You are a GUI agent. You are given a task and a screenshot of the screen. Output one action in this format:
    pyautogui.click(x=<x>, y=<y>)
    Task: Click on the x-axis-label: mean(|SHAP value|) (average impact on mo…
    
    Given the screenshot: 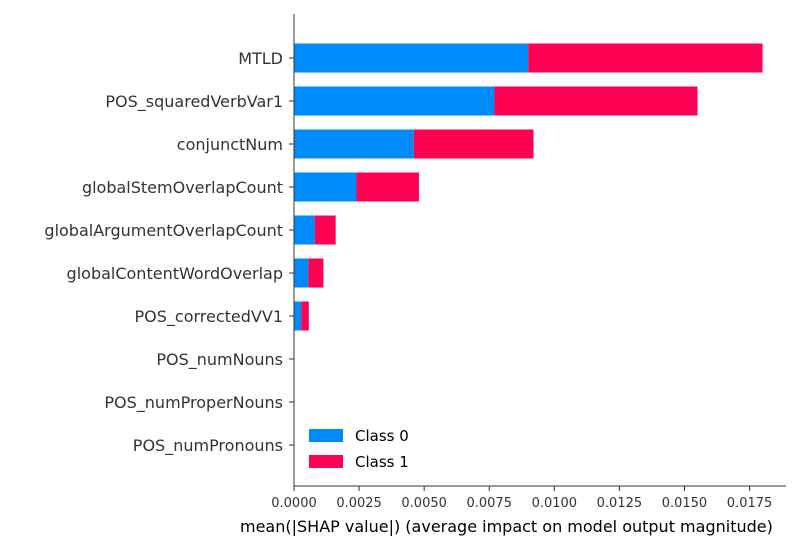 What is the action you would take?
    pyautogui.click(x=506, y=526)
    